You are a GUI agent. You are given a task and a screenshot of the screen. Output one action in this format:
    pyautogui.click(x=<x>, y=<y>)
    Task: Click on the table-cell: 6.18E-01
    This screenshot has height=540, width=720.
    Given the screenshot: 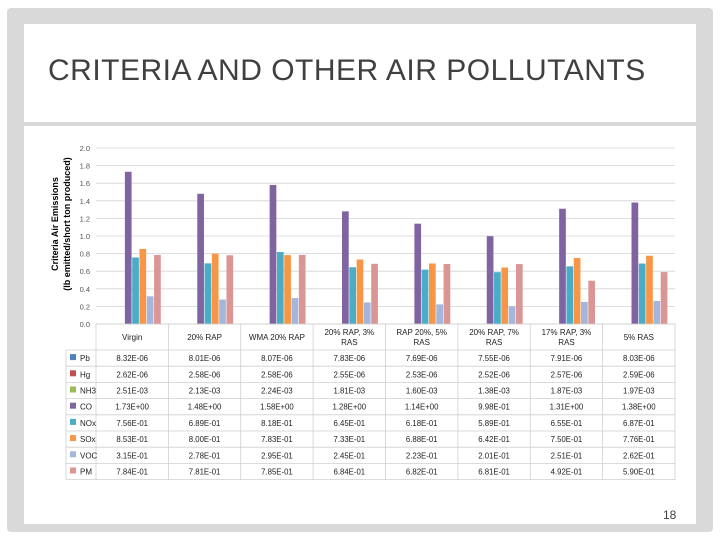 What is the action you would take?
    pyautogui.click(x=422, y=423)
    